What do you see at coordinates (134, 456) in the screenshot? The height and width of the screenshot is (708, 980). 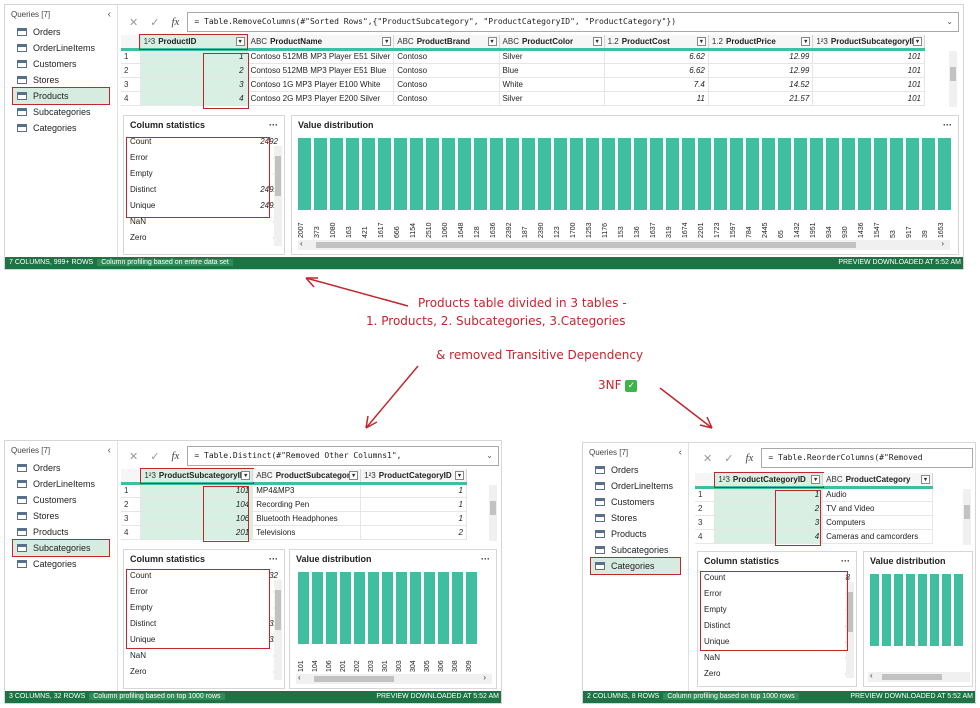 I see `cancel-icon: ✕` at bounding box center [134, 456].